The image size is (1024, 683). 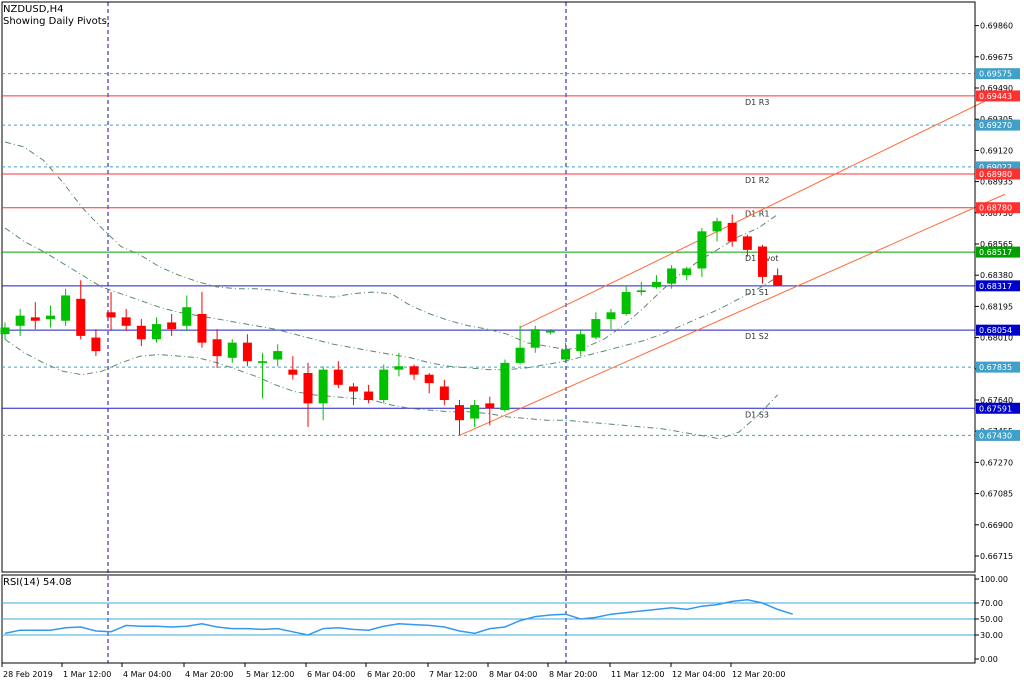 What do you see at coordinates (996, 494) in the screenshot?
I see `price-tick-label: 0.67085` at bounding box center [996, 494].